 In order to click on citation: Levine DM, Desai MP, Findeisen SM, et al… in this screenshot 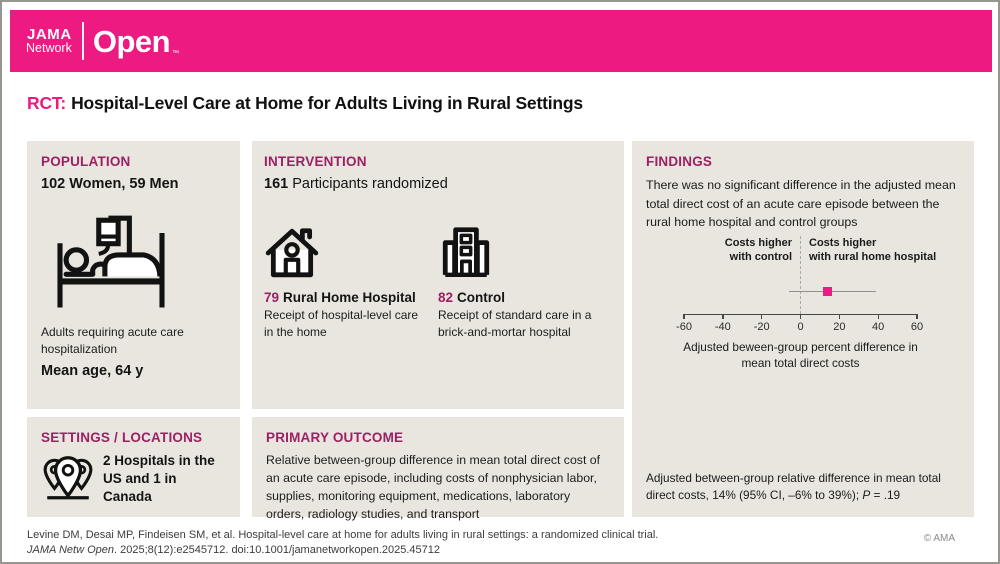, I will do `click(342, 543)`.